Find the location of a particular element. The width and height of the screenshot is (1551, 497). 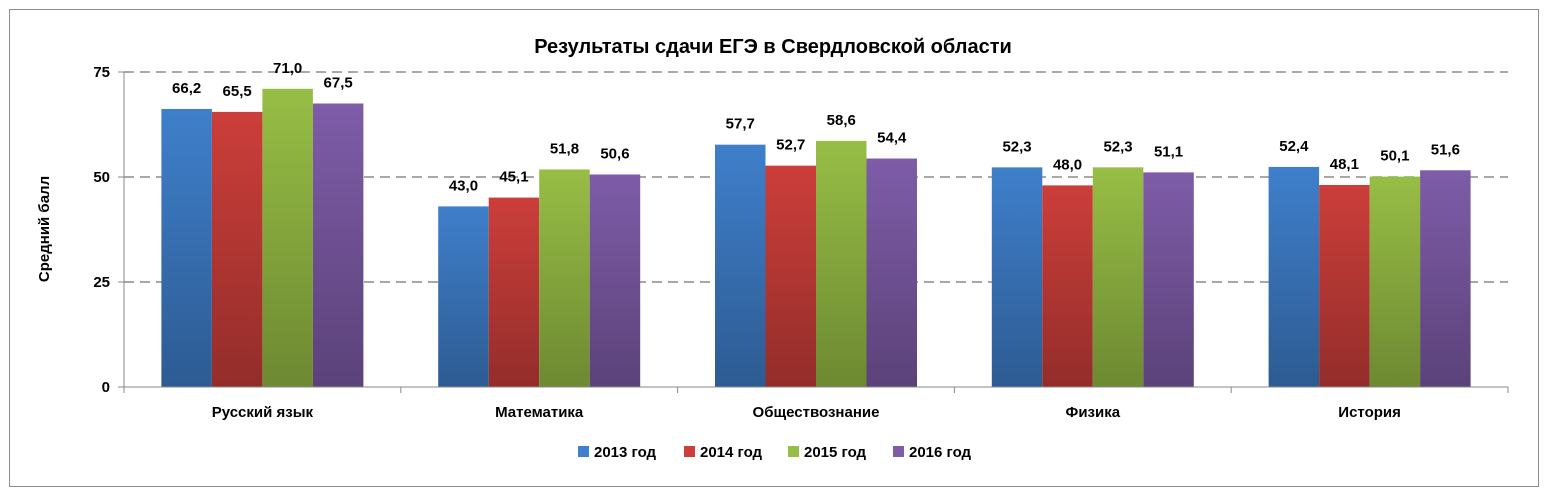

legend-item: 2014 год is located at coordinates (723, 452).